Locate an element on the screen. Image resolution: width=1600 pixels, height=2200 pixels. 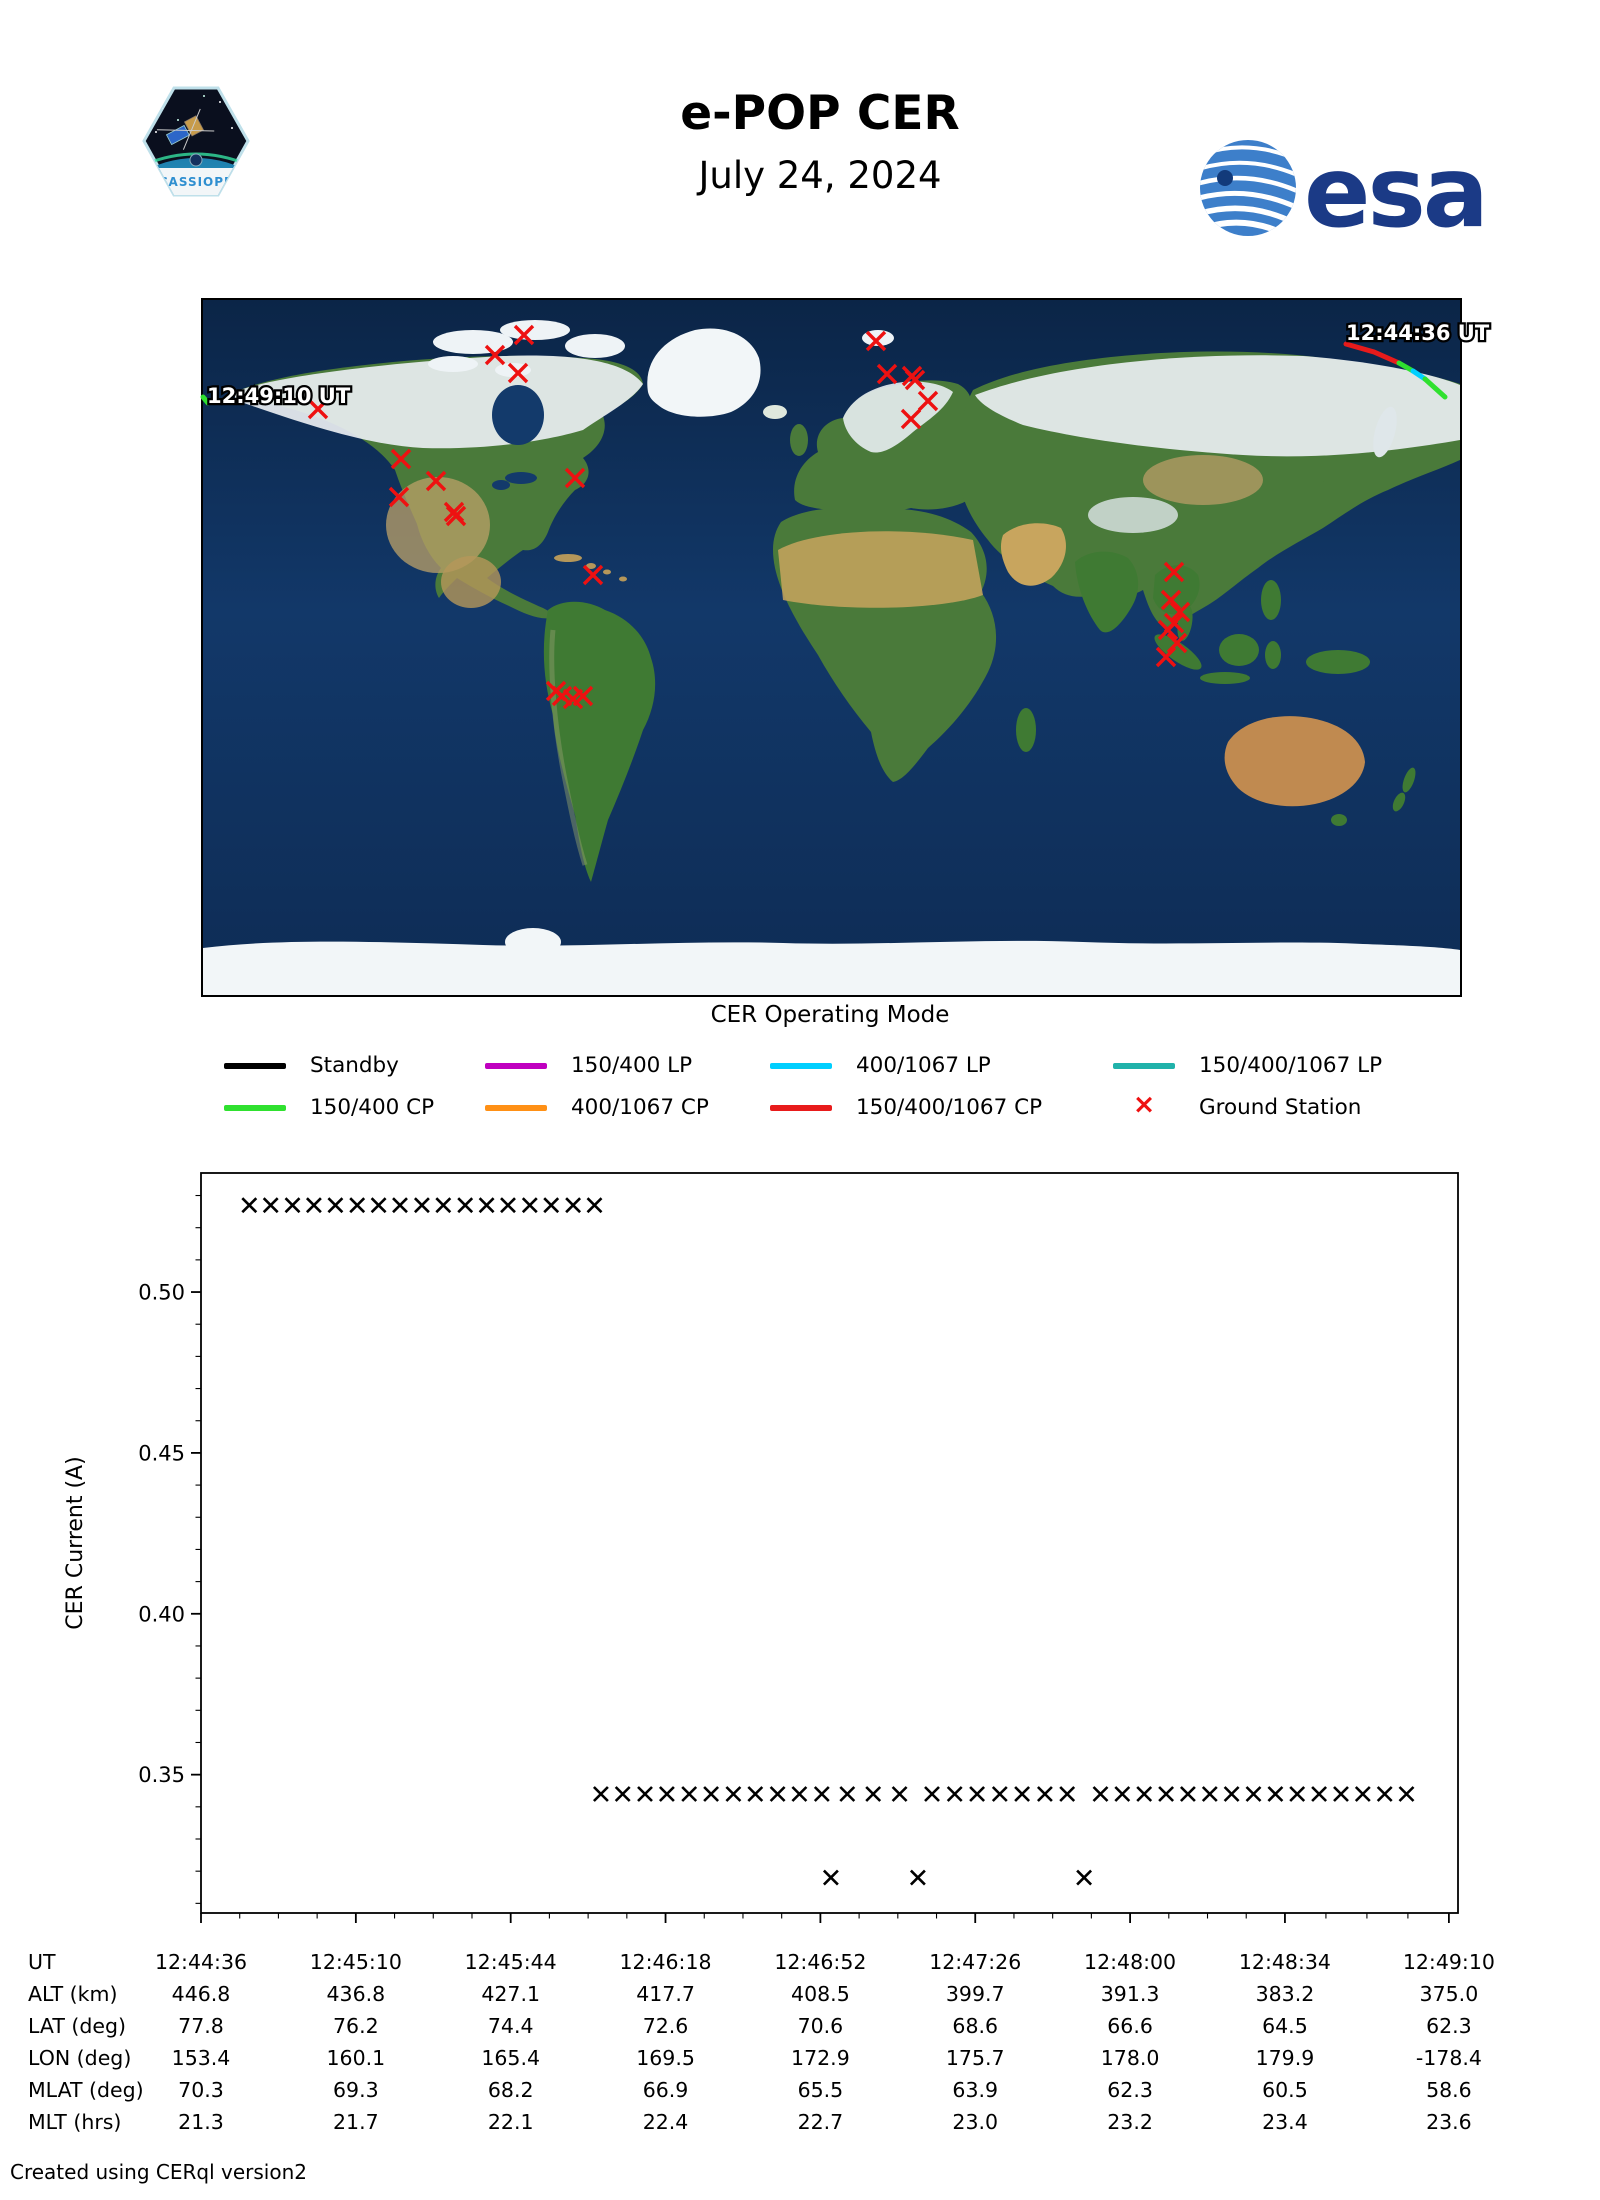
table-cell: -178.4 is located at coordinates (1448, 2058).